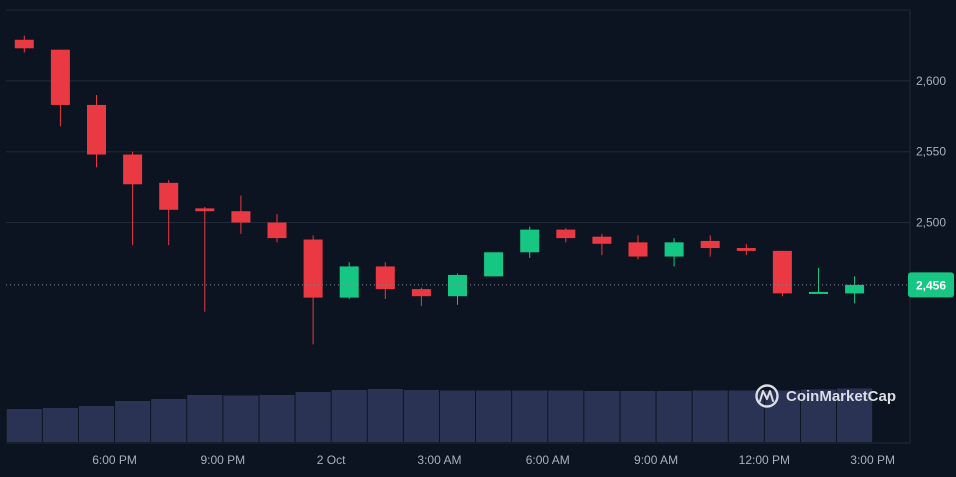  I want to click on watermark: CoinMarketCap, so click(825, 396).